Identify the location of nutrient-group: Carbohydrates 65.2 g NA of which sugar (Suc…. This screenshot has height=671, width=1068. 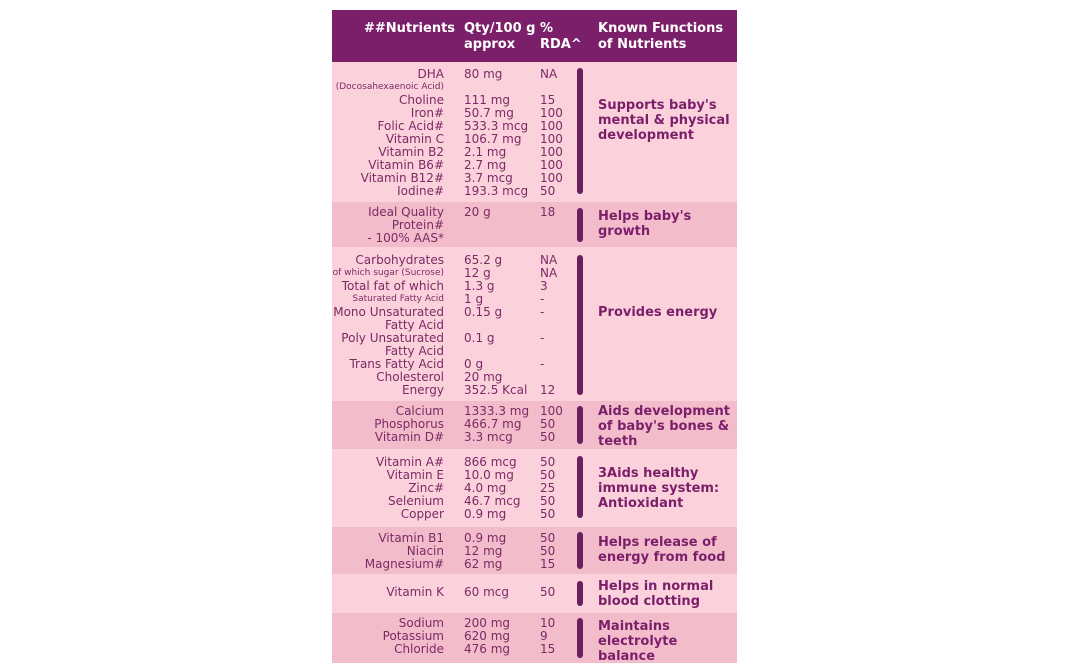
(534, 324).